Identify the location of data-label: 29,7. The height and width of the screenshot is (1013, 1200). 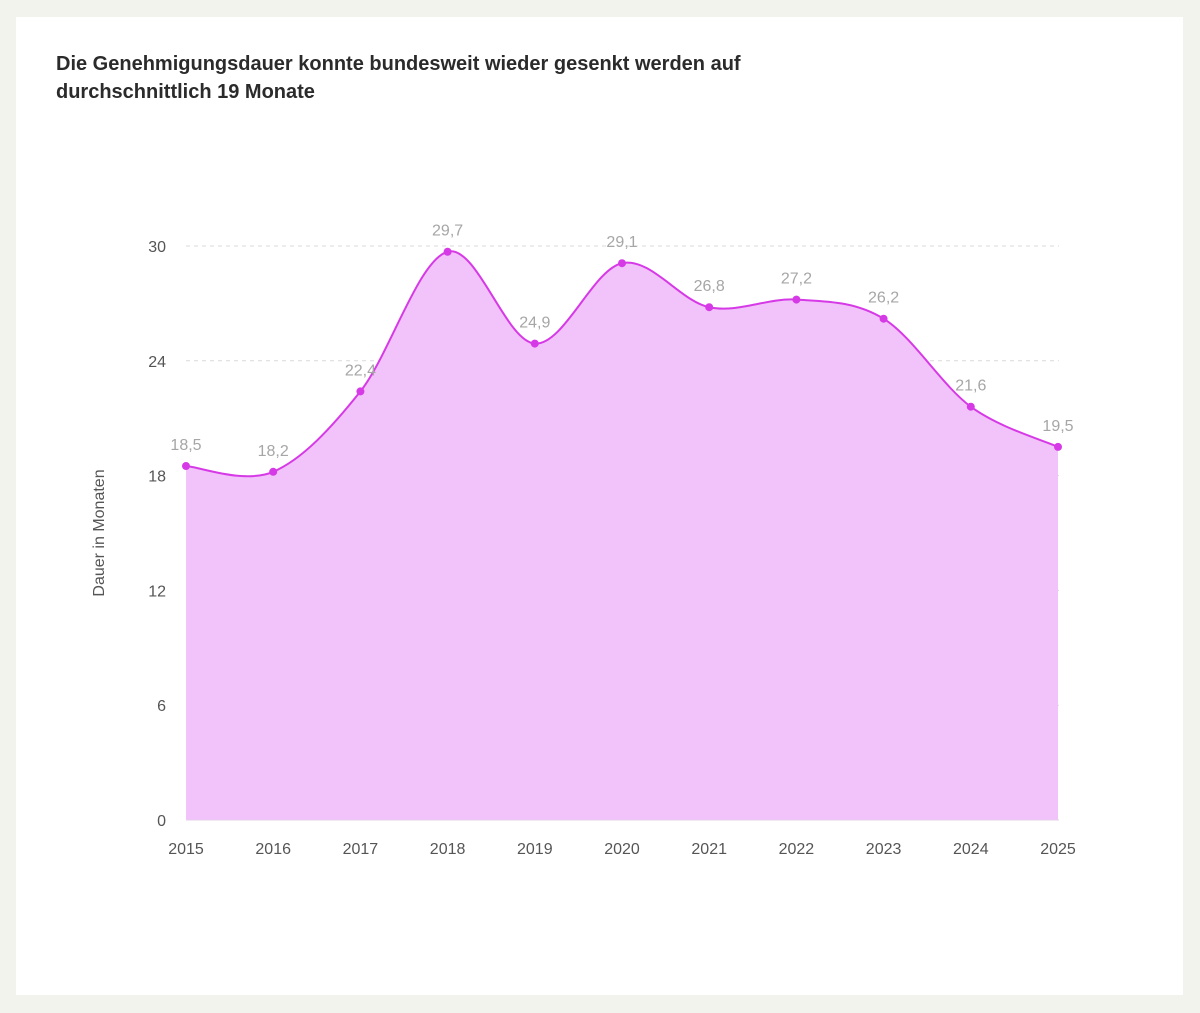
(447, 231).